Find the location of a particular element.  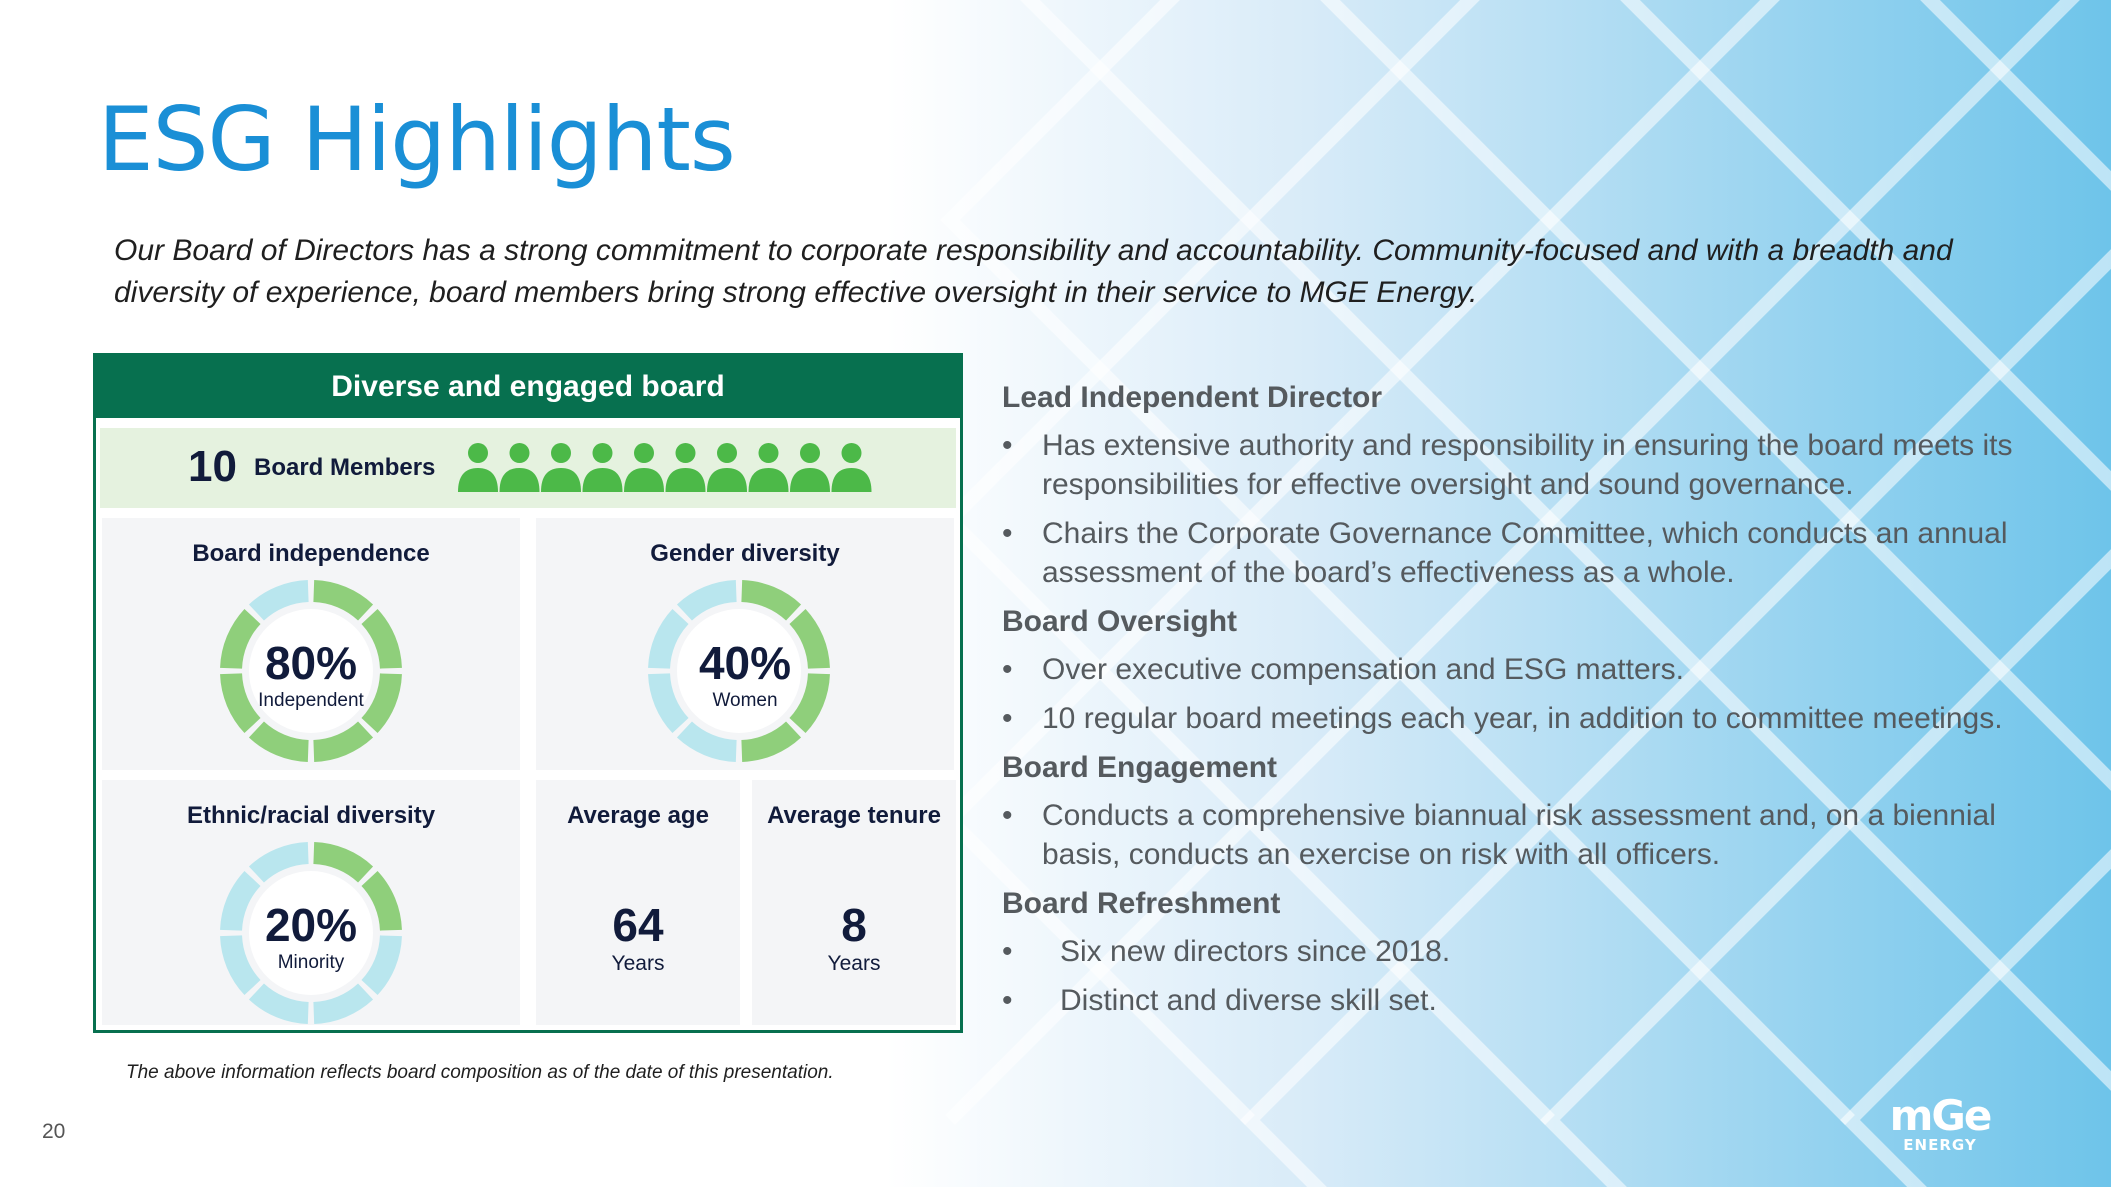

gender-diversity-cell: Gender diversity 40% Women is located at coordinates (745, 644).